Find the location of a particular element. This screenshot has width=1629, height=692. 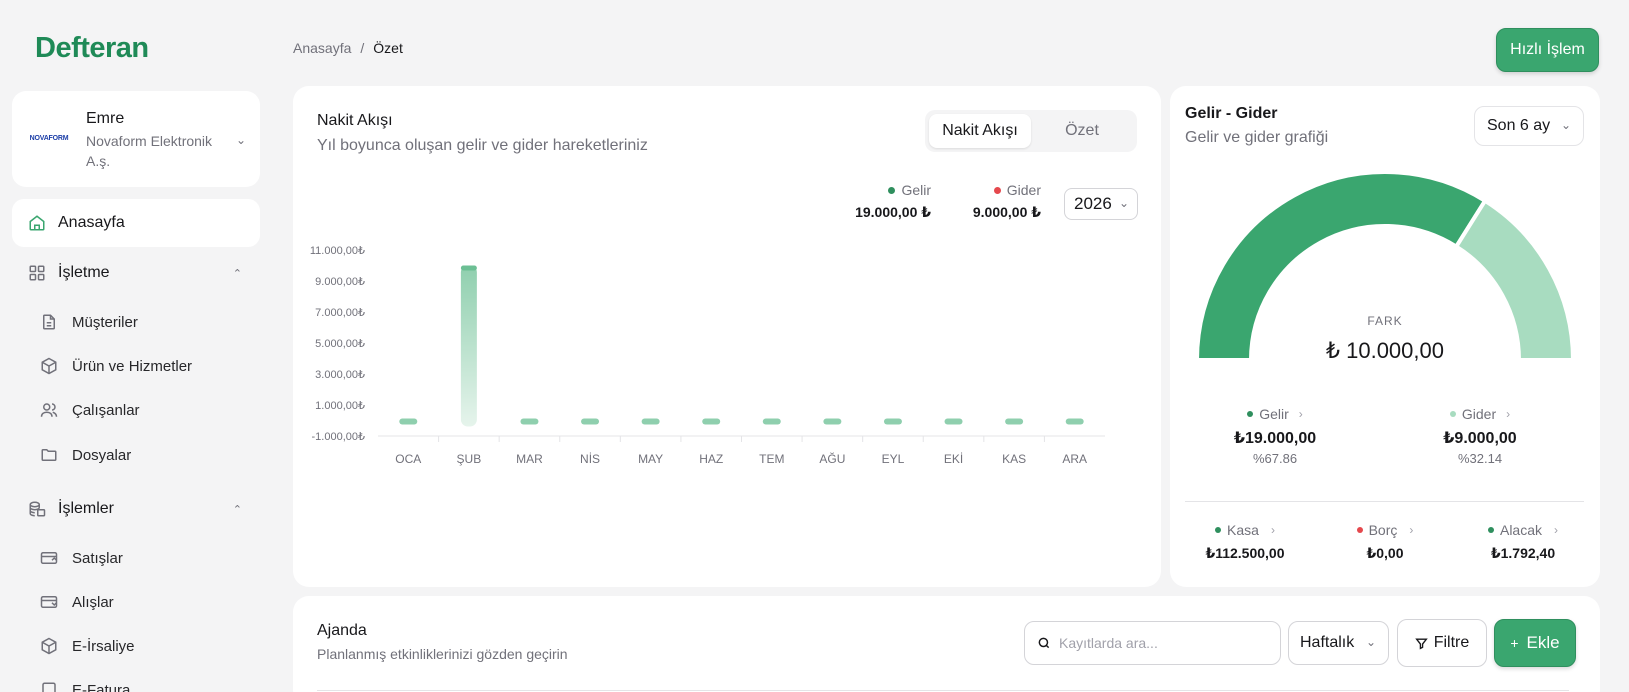

legend-income-label: Gelir is located at coordinates (916, 190).